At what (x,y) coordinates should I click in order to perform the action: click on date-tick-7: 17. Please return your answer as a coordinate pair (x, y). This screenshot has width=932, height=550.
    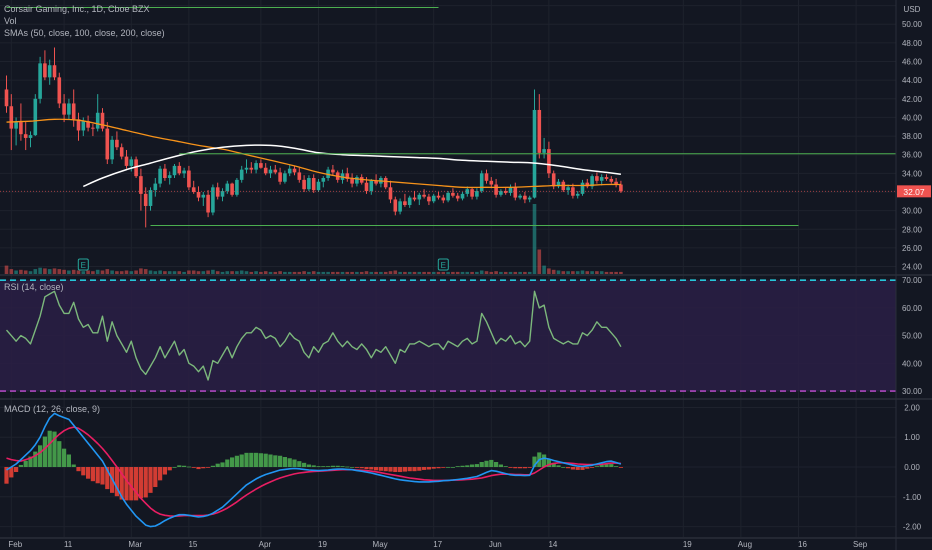
    Looking at the image, I should click on (437, 544).